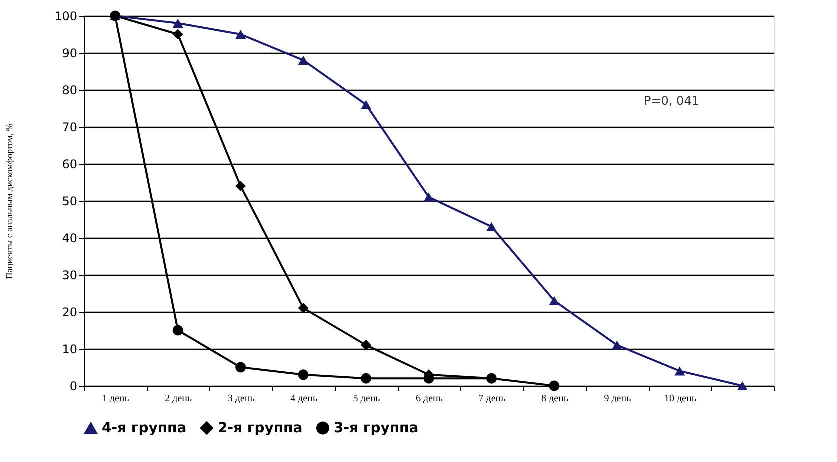 Image resolution: width=837 pixels, height=462 pixels. What do you see at coordinates (70, 165) in the screenshot?
I see `y-tick-label: 60` at bounding box center [70, 165].